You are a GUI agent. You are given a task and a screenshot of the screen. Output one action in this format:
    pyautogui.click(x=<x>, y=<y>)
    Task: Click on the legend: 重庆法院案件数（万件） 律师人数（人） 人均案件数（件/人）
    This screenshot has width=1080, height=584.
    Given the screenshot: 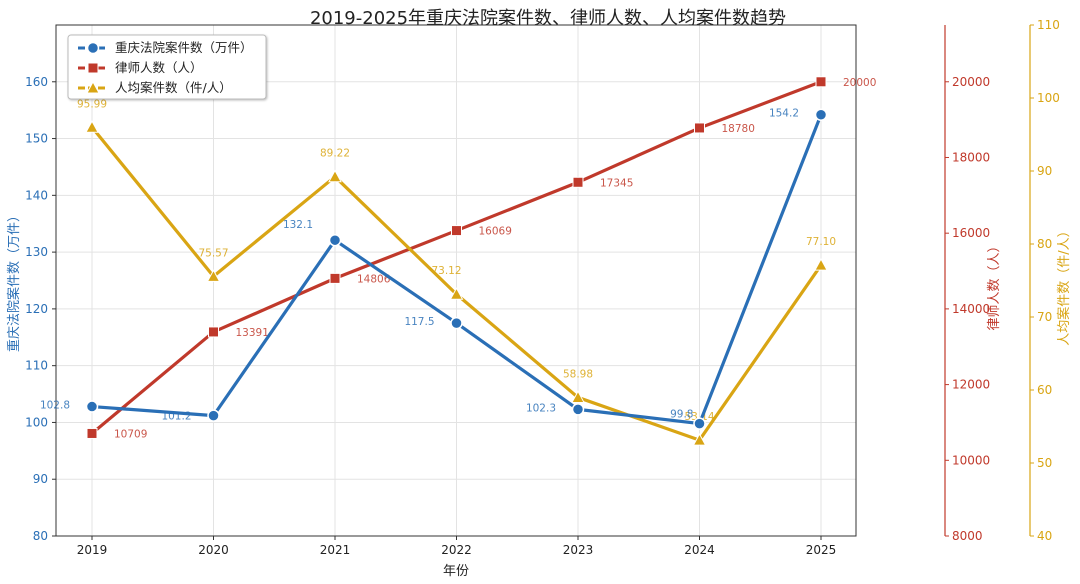 What is the action you would take?
    pyautogui.click(x=167, y=67)
    